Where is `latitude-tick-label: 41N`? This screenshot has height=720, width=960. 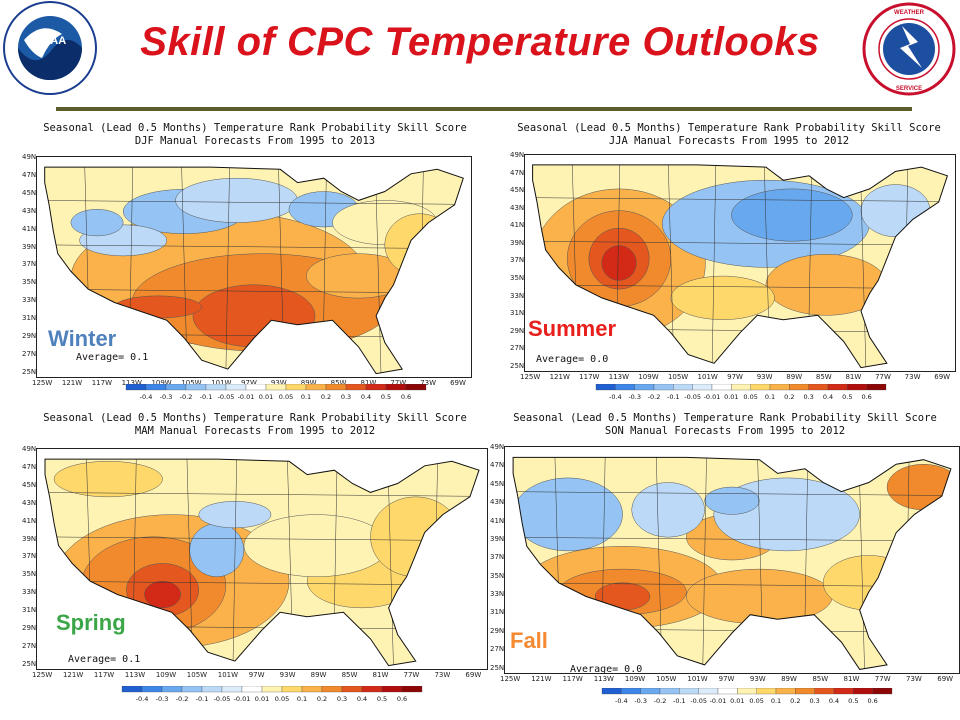
latitude-tick-label: 41N is located at coordinates (29, 520).